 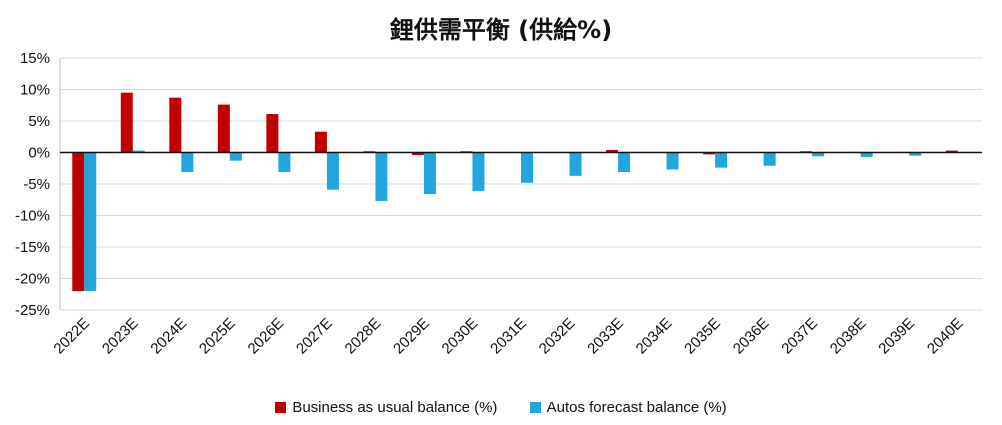 I want to click on bar-autos-forecast-2038E, so click(x=866, y=154).